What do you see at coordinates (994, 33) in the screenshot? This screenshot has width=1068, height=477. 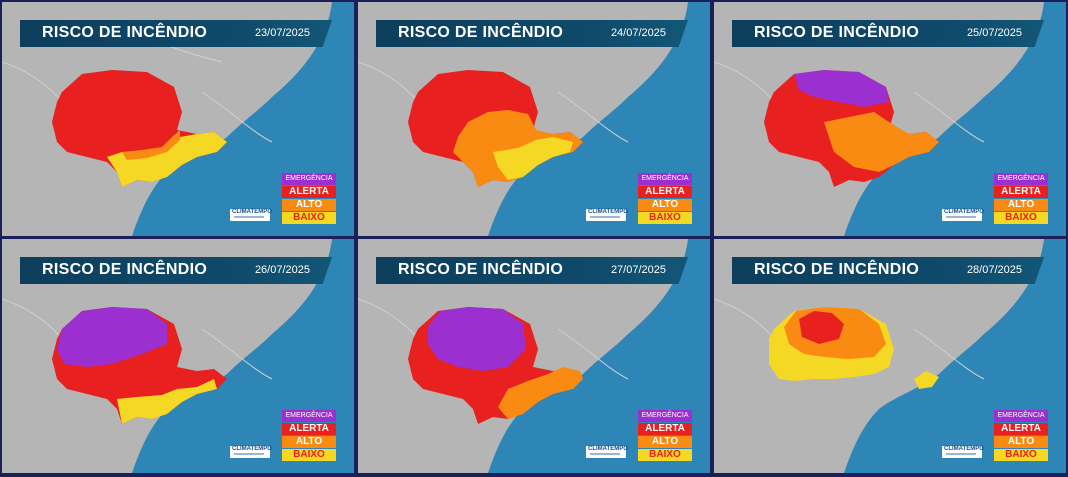 I see `panel-date: 25/07/2025` at bounding box center [994, 33].